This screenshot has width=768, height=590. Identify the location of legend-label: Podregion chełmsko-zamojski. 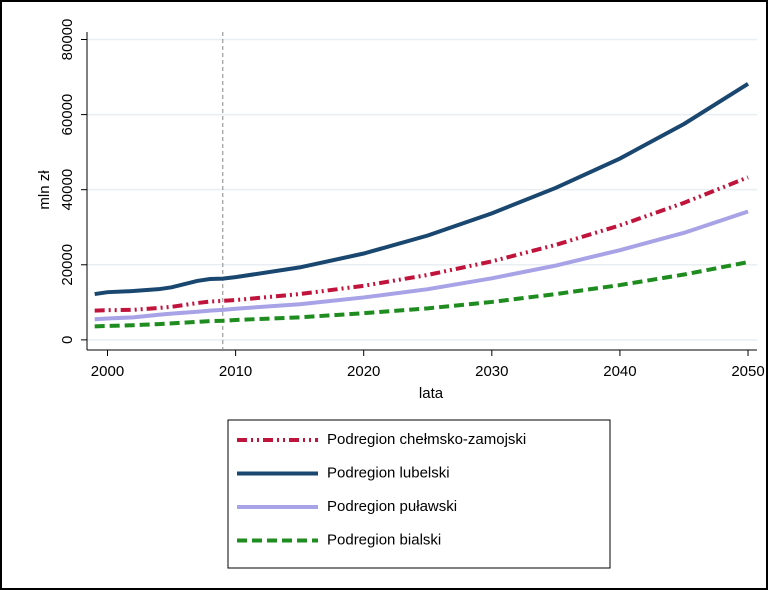
(426, 439).